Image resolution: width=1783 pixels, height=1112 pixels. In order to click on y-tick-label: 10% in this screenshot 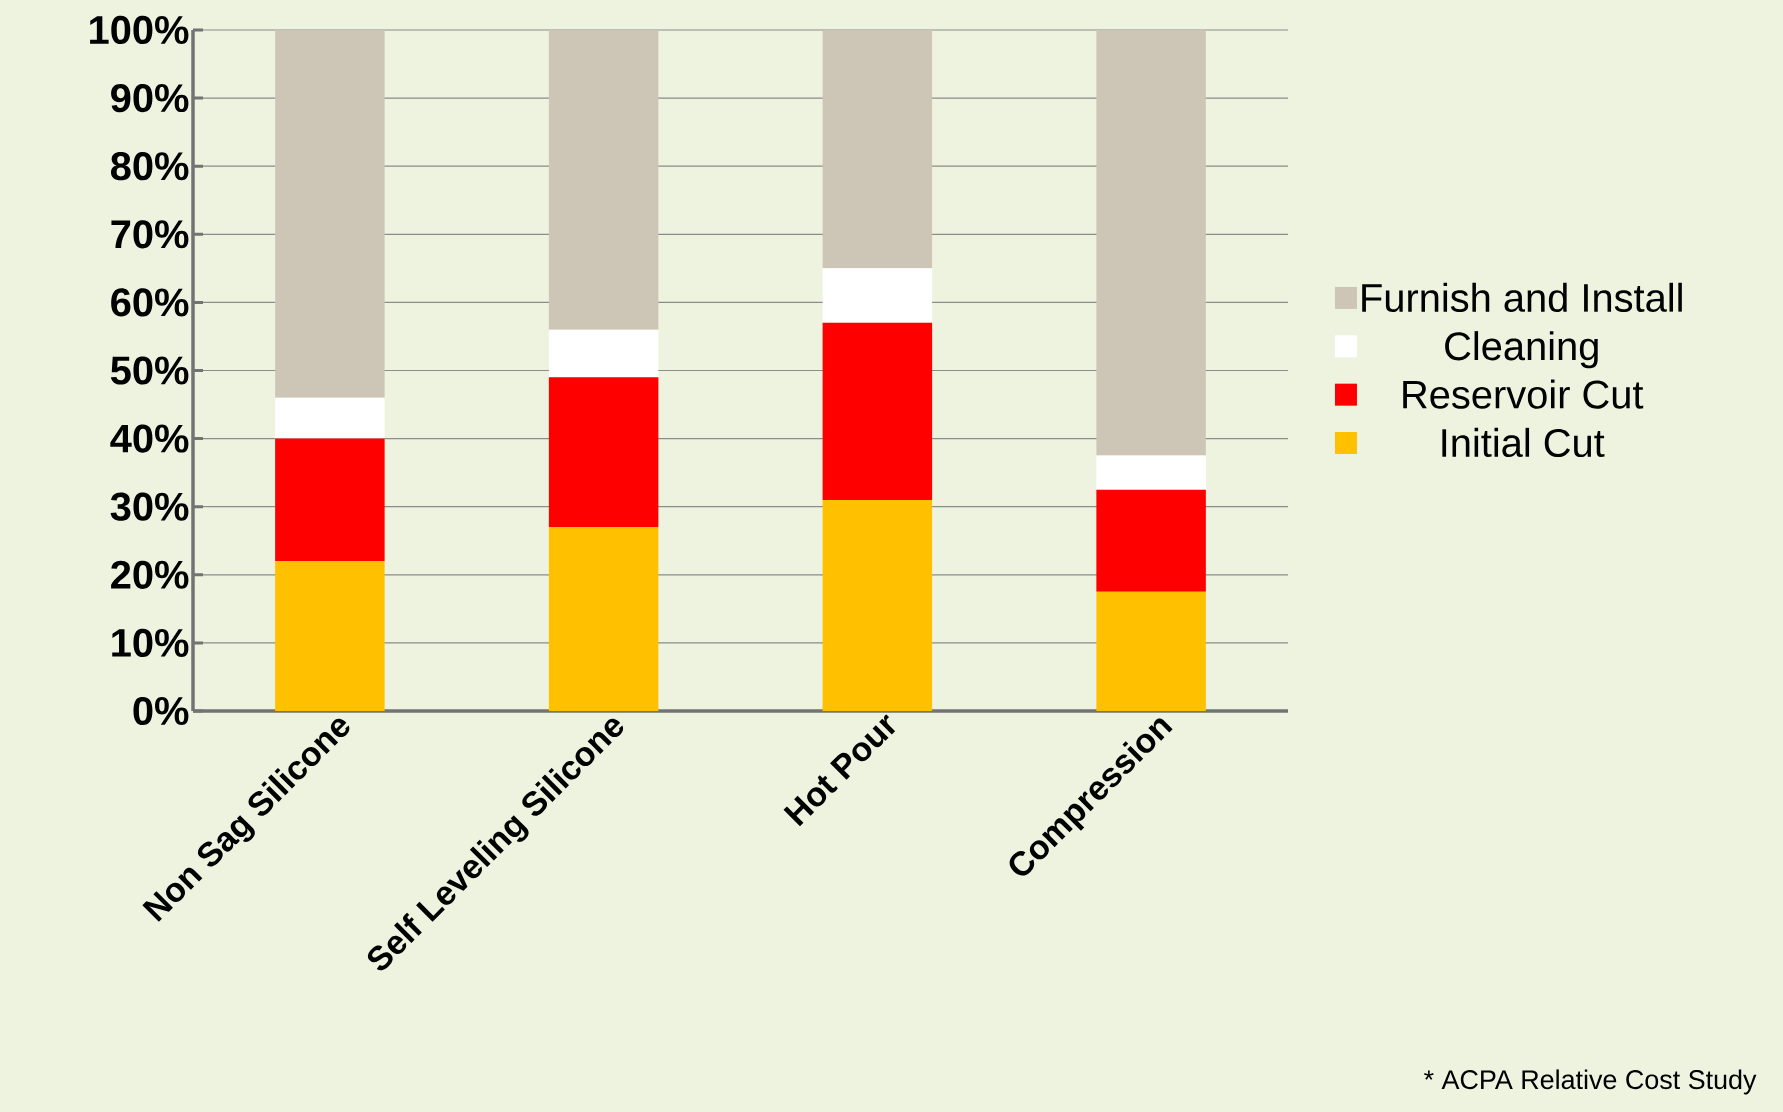, I will do `click(150, 642)`.